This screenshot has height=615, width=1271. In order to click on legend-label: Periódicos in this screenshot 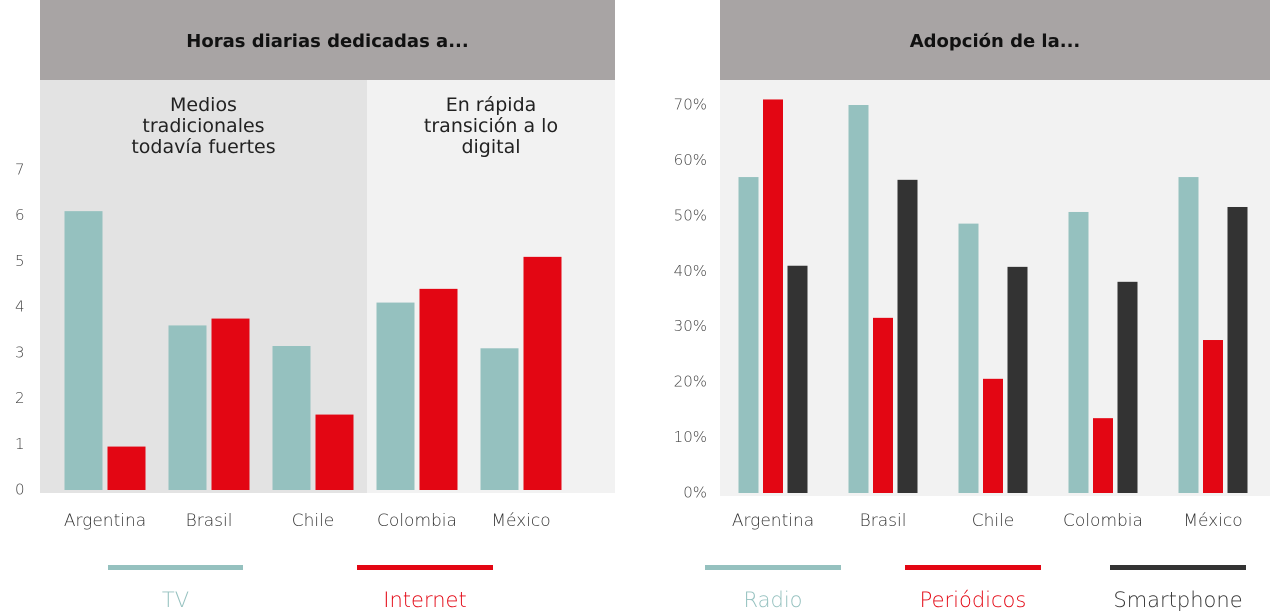, I will do `click(973, 600)`.